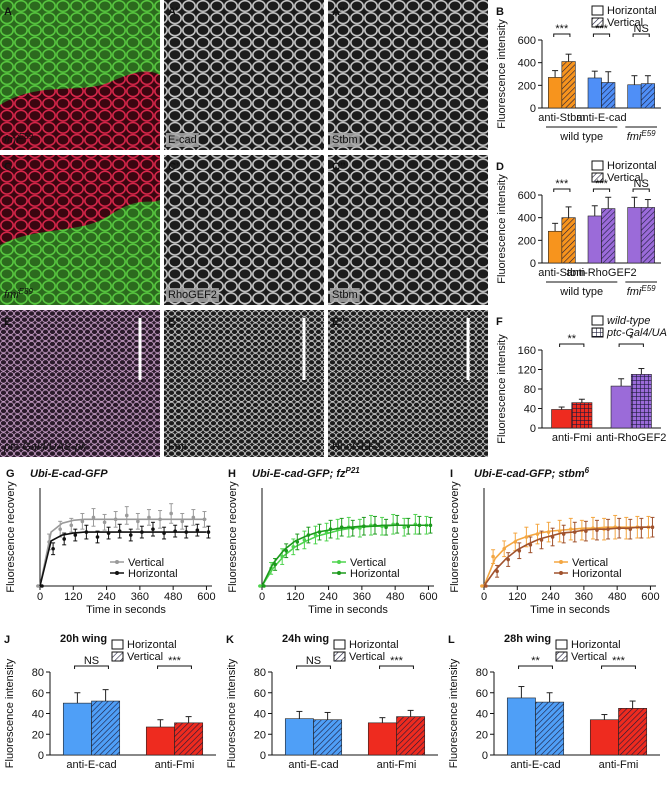 This screenshot has height=785, width=667. Describe the element at coordinates (641, 29) in the screenshot. I see `significance-label: NS` at that location.